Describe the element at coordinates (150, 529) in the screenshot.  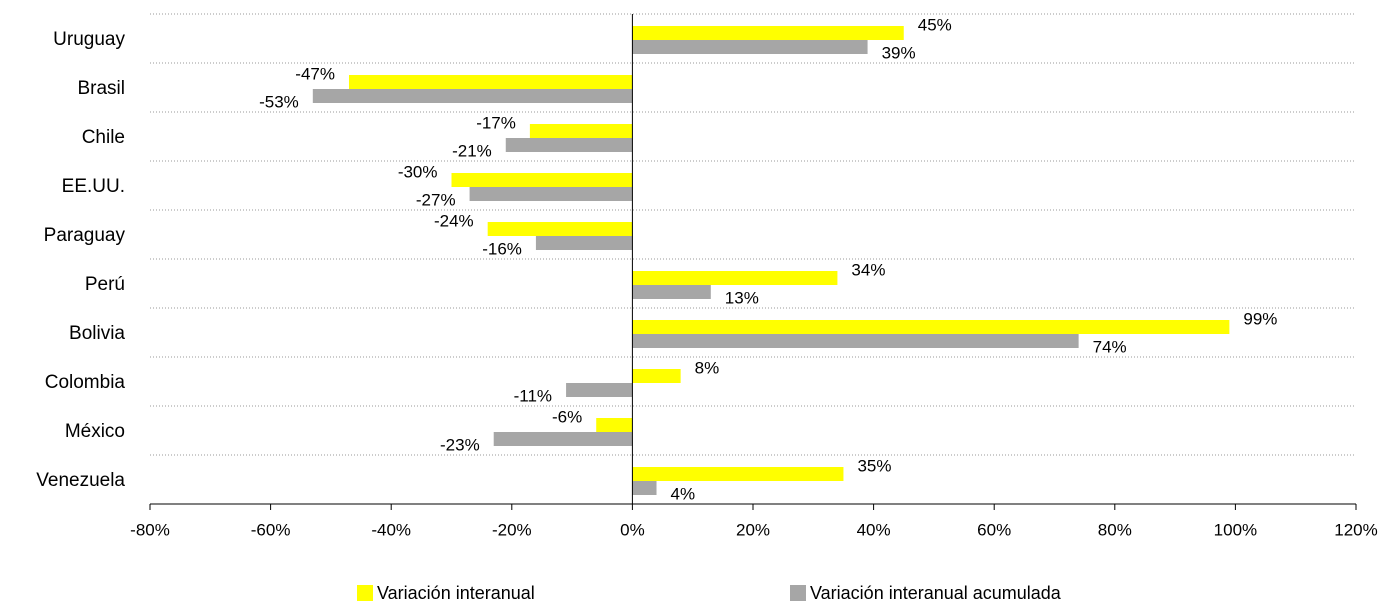
I see `x-tick-label: -80%` at that location.